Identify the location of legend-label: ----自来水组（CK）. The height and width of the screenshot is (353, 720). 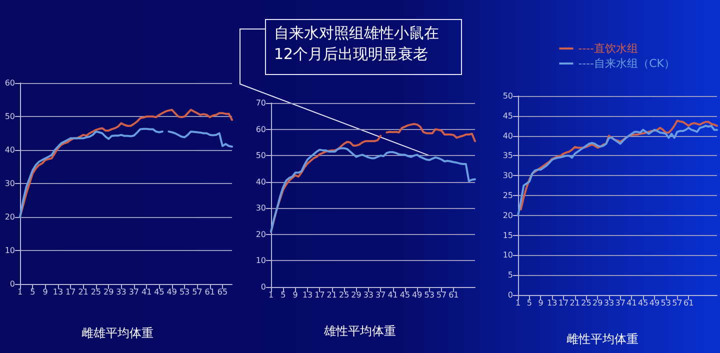
(627, 63).